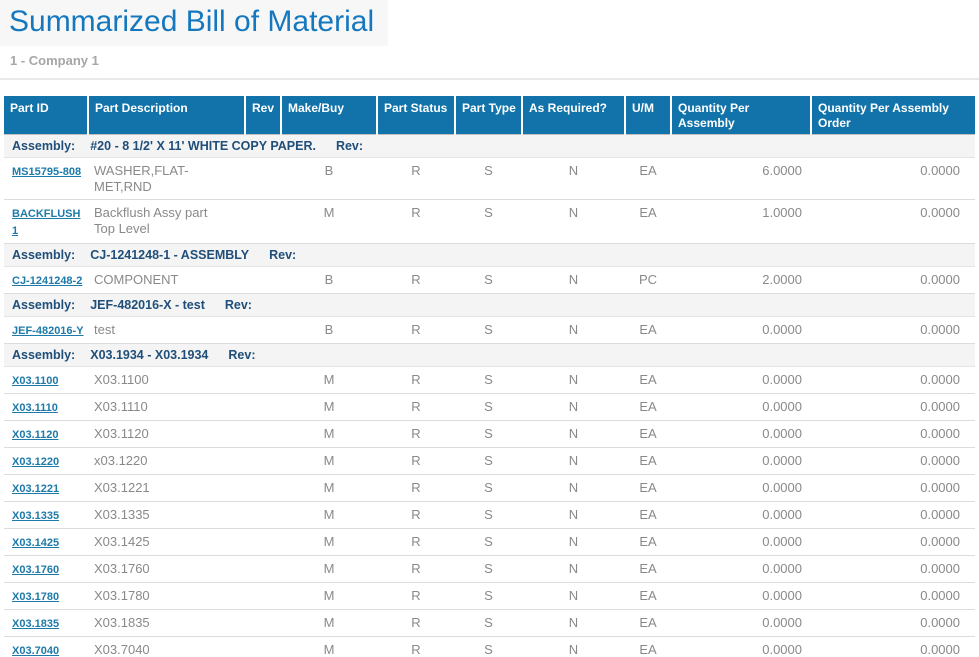  Describe the element at coordinates (36, 515) in the screenshot. I see `part-id-link: X03.1335` at that location.